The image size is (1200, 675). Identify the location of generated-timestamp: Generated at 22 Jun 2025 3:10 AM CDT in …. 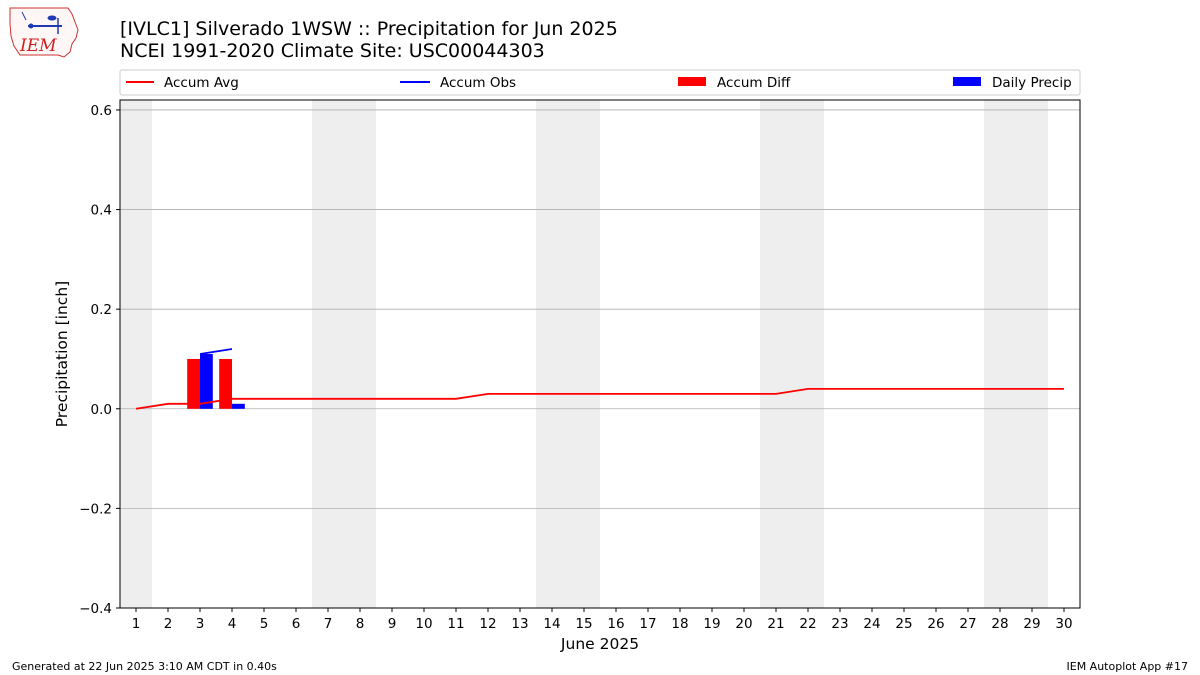
(144, 666).